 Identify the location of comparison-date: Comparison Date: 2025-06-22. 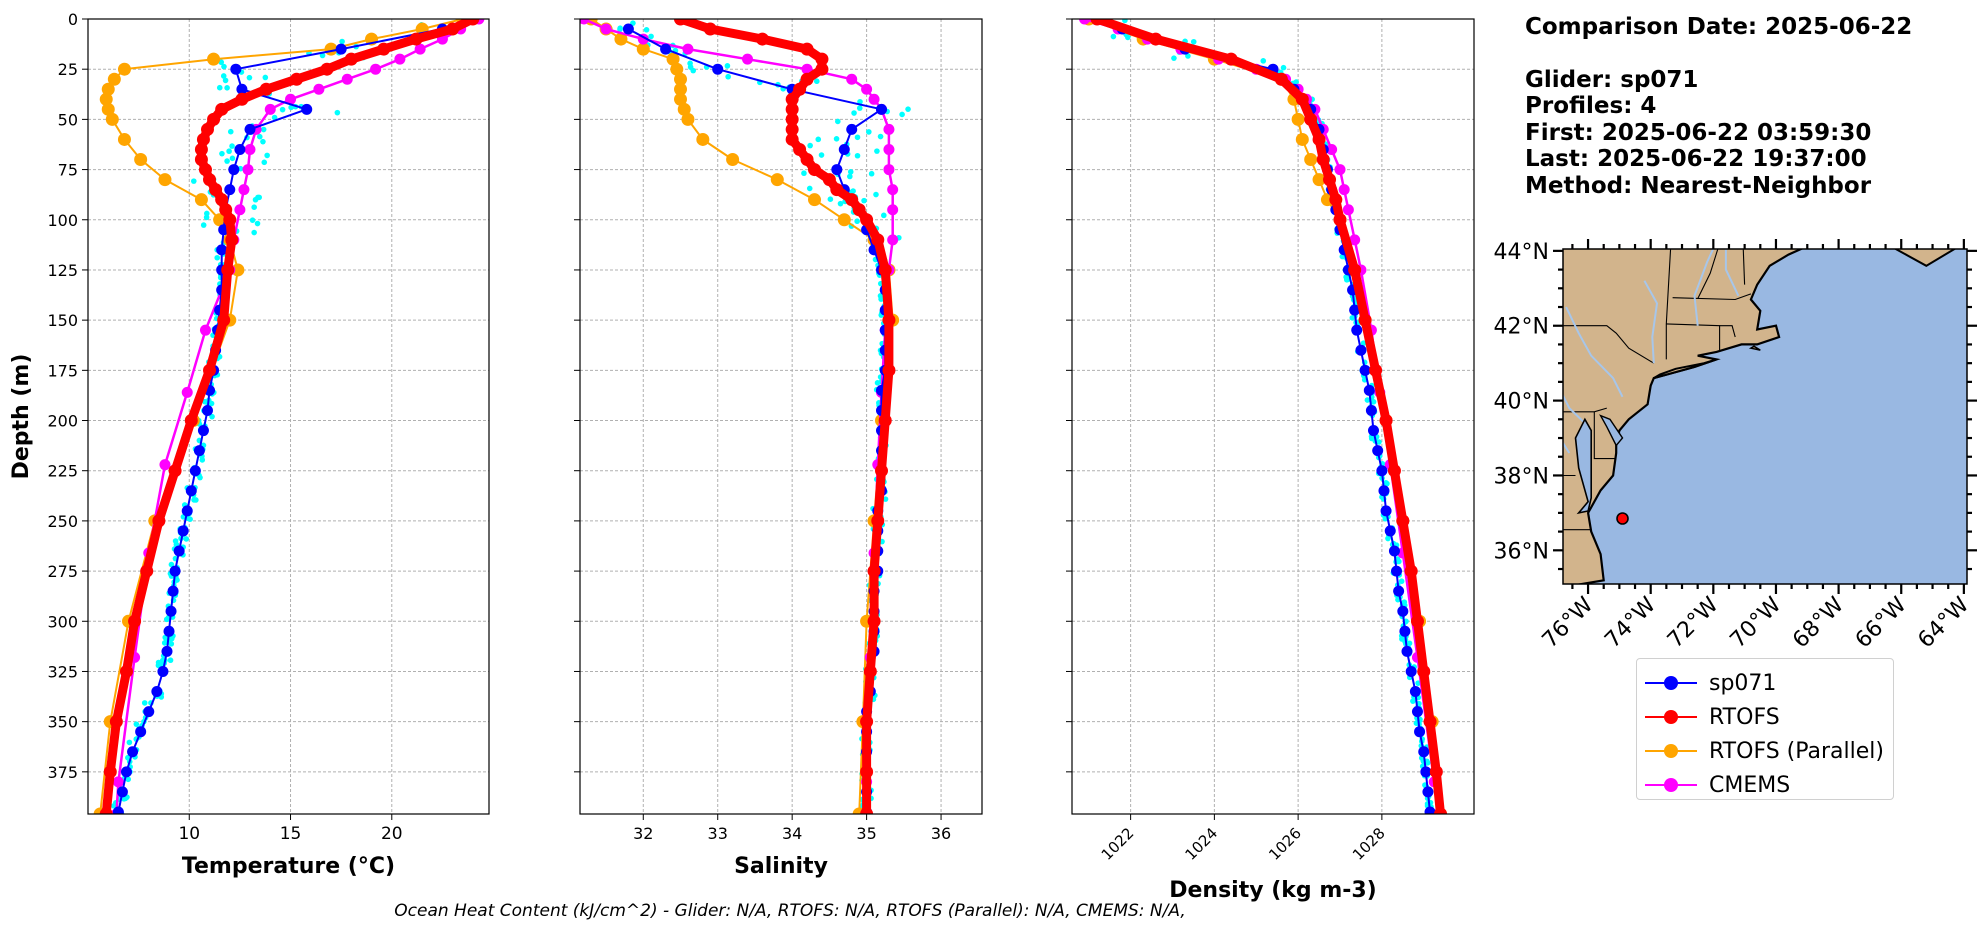
(1719, 27).